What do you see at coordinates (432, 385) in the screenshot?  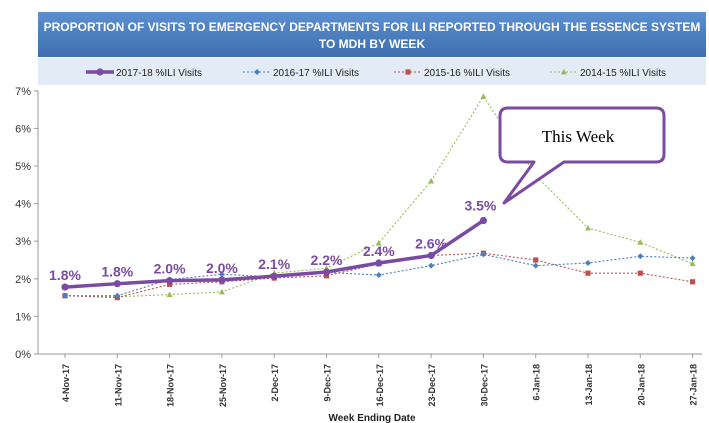 I see `x-tick-label: 23-Dec-17` at bounding box center [432, 385].